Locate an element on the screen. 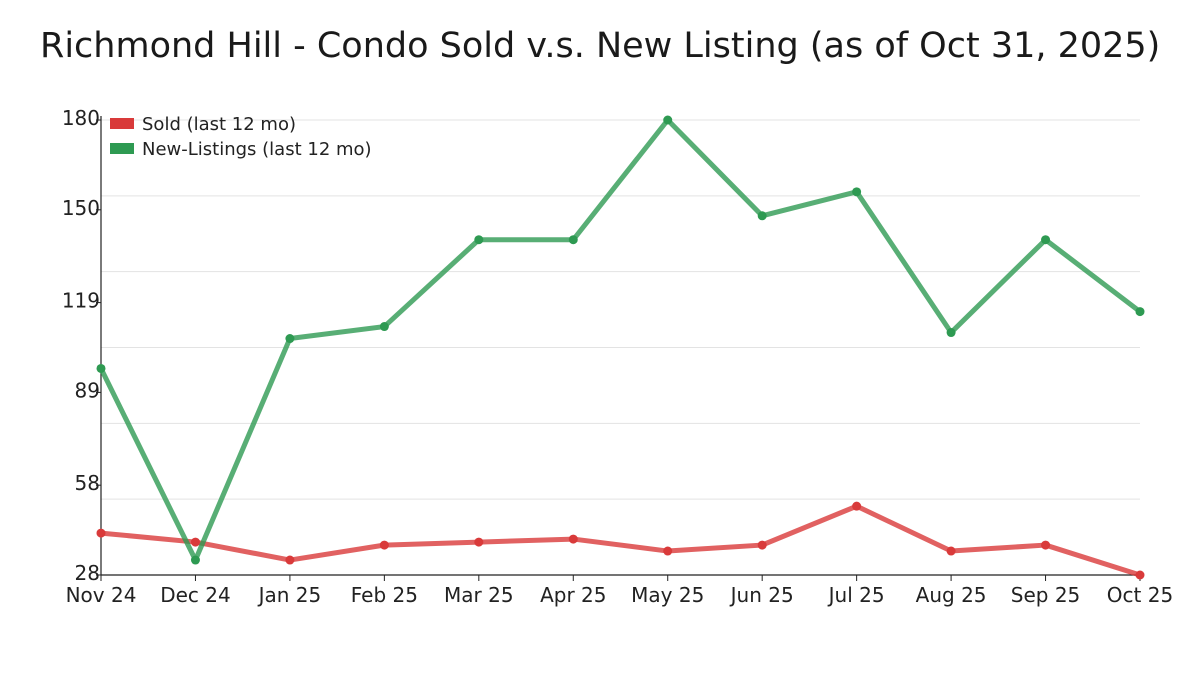 The height and width of the screenshot is (675, 1200). y-tick-label: 58 is located at coordinates (87, 483).